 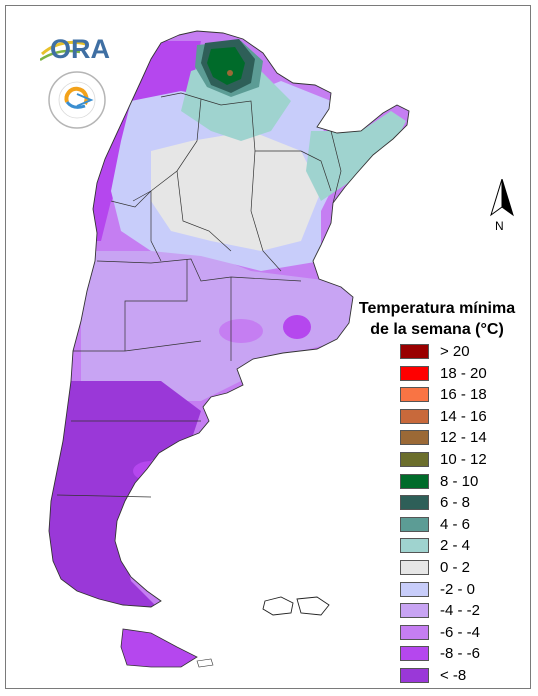 I want to click on zone-minus6-minus4-patch, so click(x=241, y=331).